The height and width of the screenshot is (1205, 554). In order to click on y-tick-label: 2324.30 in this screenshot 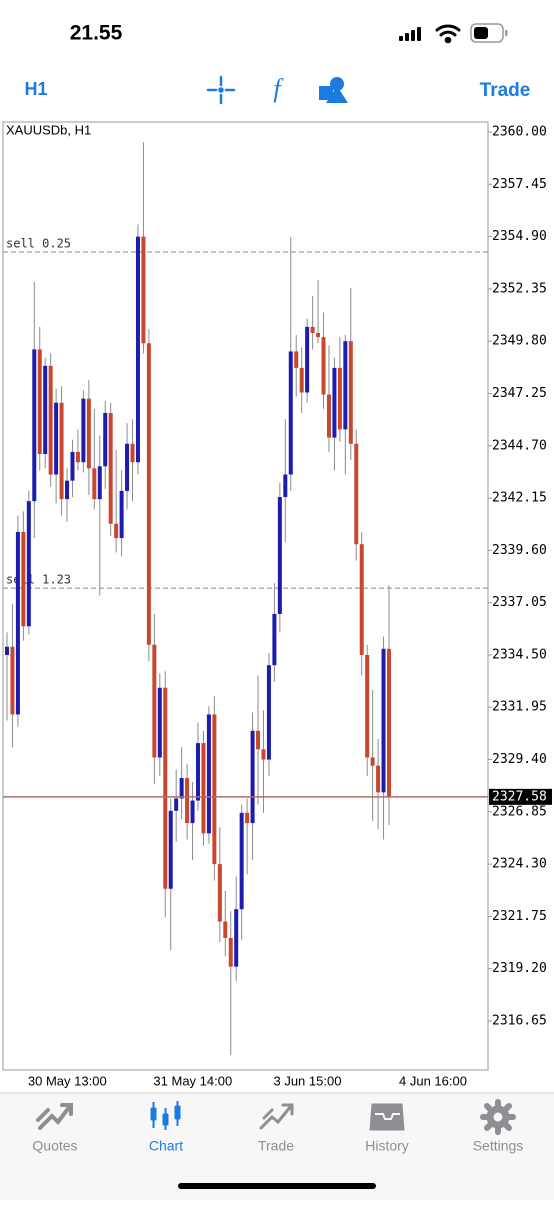, I will do `click(519, 864)`.